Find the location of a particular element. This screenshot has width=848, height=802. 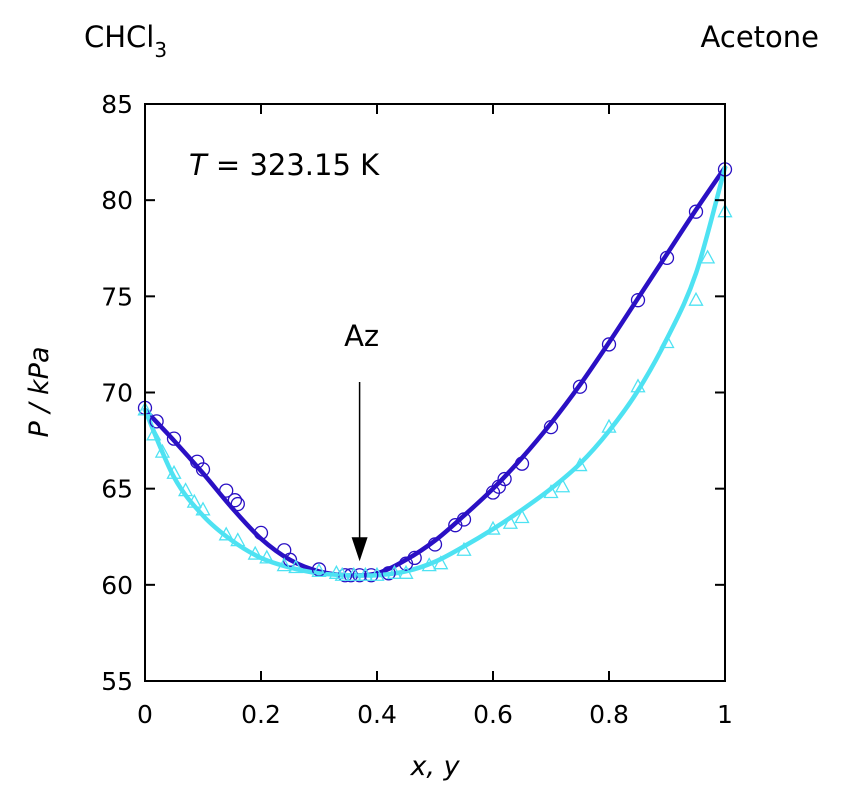

x-tick-label: 0.8 is located at coordinates (609, 714).